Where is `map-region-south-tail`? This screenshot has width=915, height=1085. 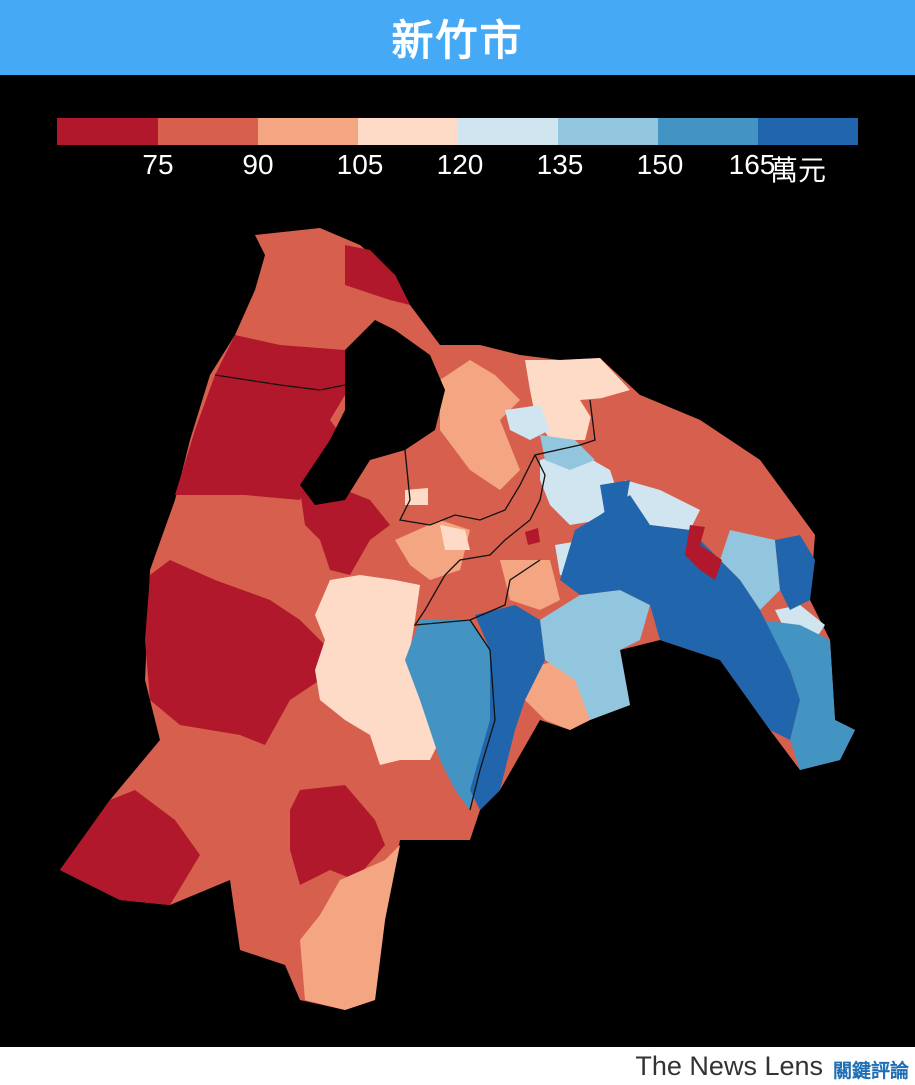
map-region-south-tail is located at coordinates (350, 927).